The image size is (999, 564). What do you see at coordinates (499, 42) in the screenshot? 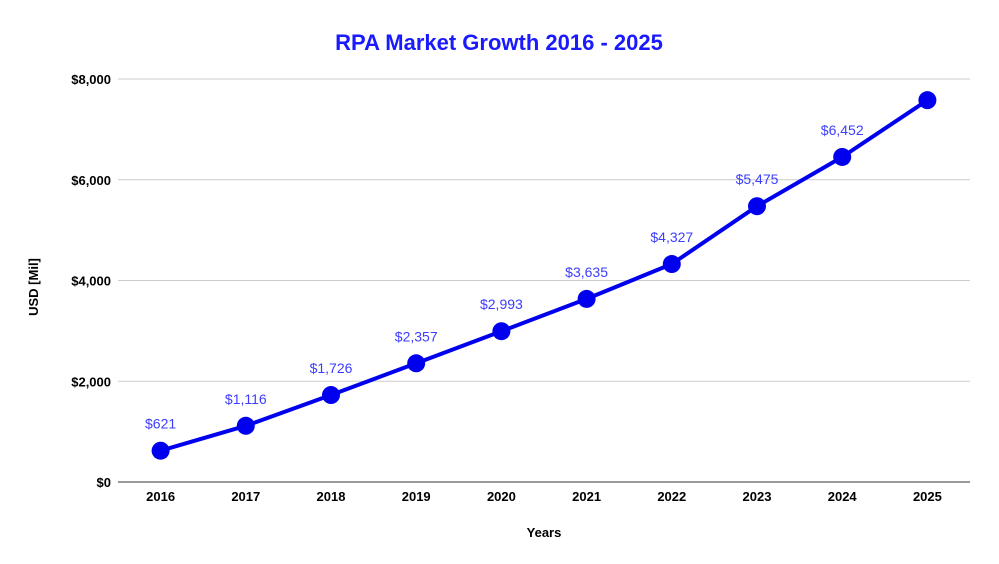
I see `chart-title: RPA Market Growth 2016 - 2025` at bounding box center [499, 42].